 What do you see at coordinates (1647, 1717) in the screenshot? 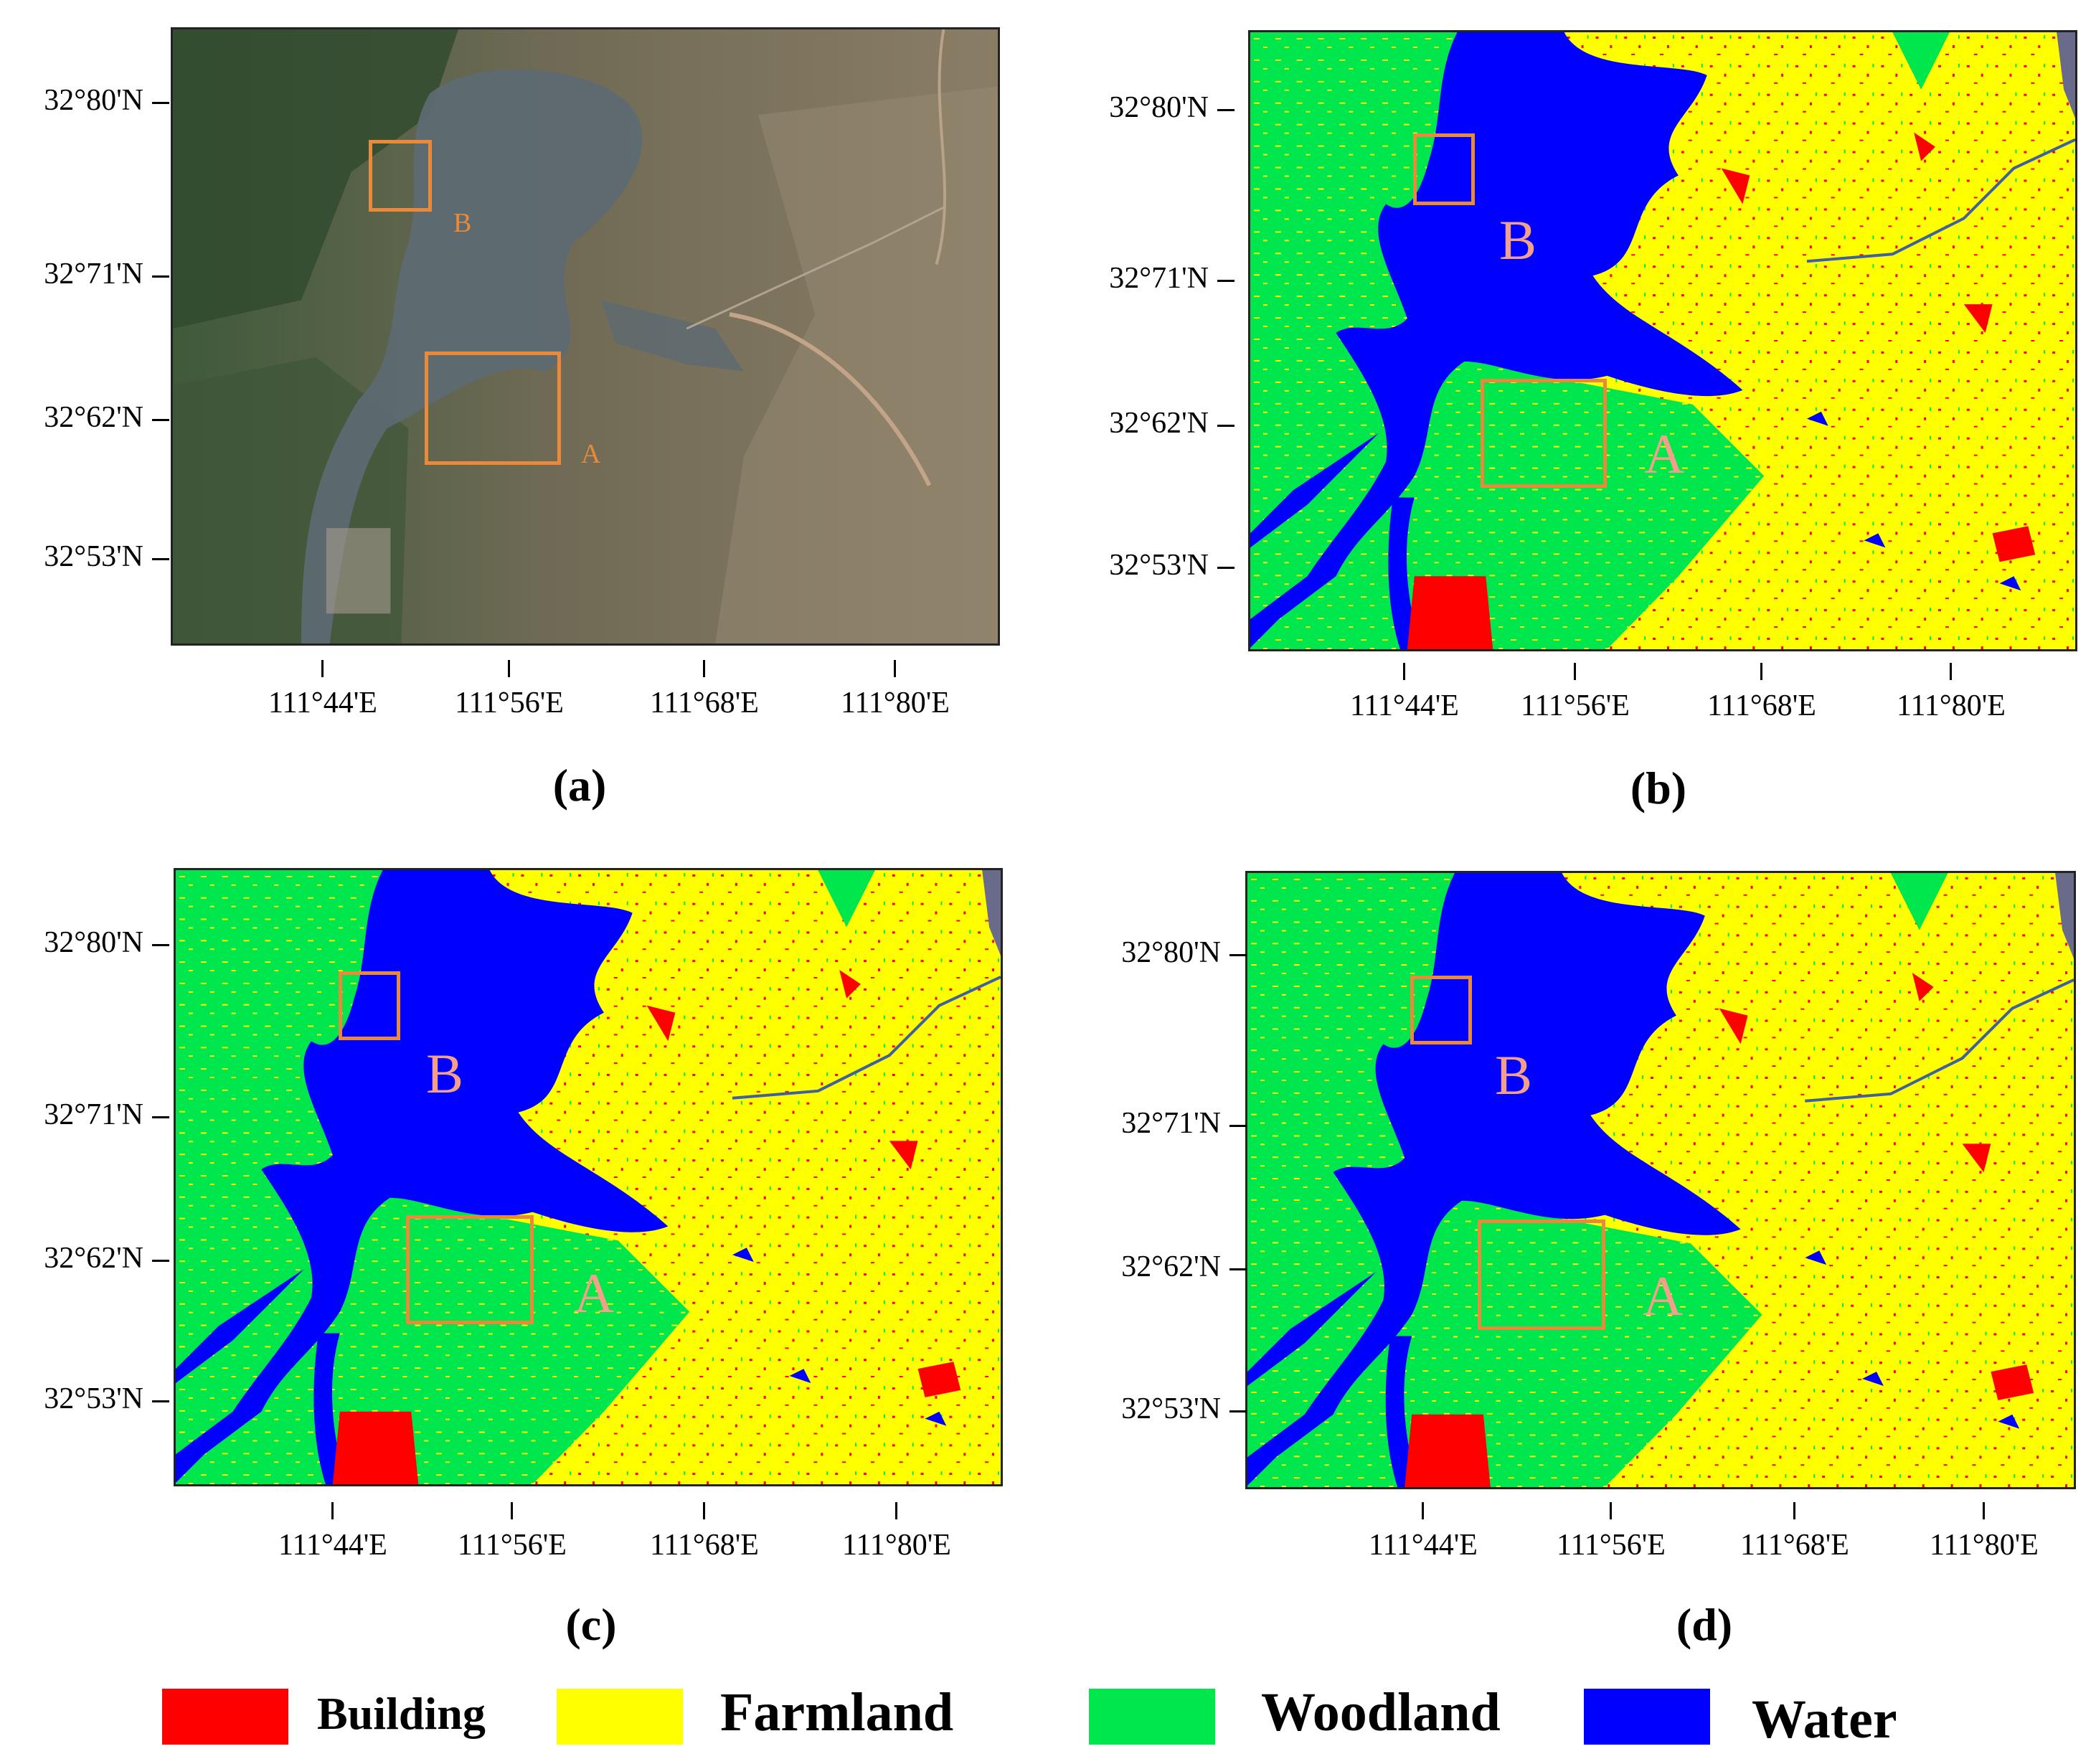
I see `water-swatch` at bounding box center [1647, 1717].